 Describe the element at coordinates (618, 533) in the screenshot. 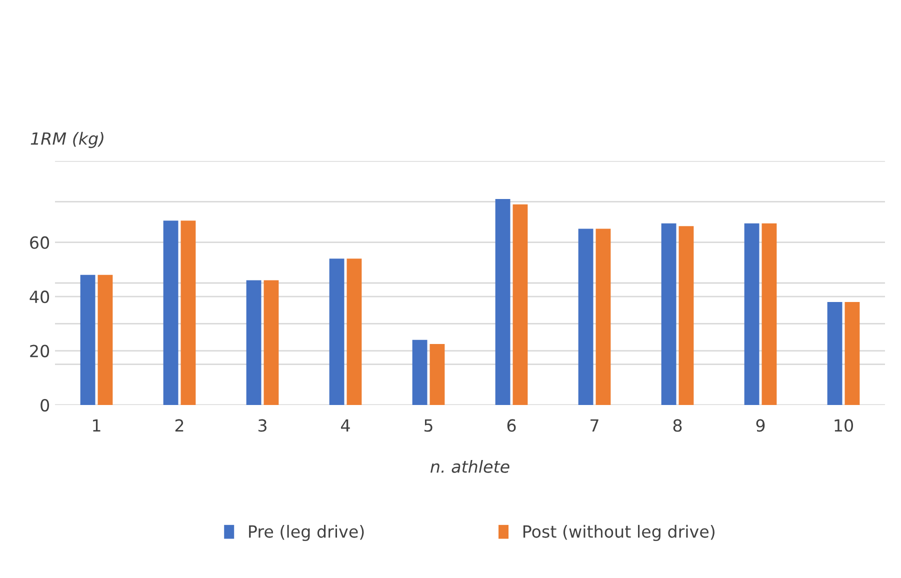

I see `legend-label: Post (without leg drive)` at that location.